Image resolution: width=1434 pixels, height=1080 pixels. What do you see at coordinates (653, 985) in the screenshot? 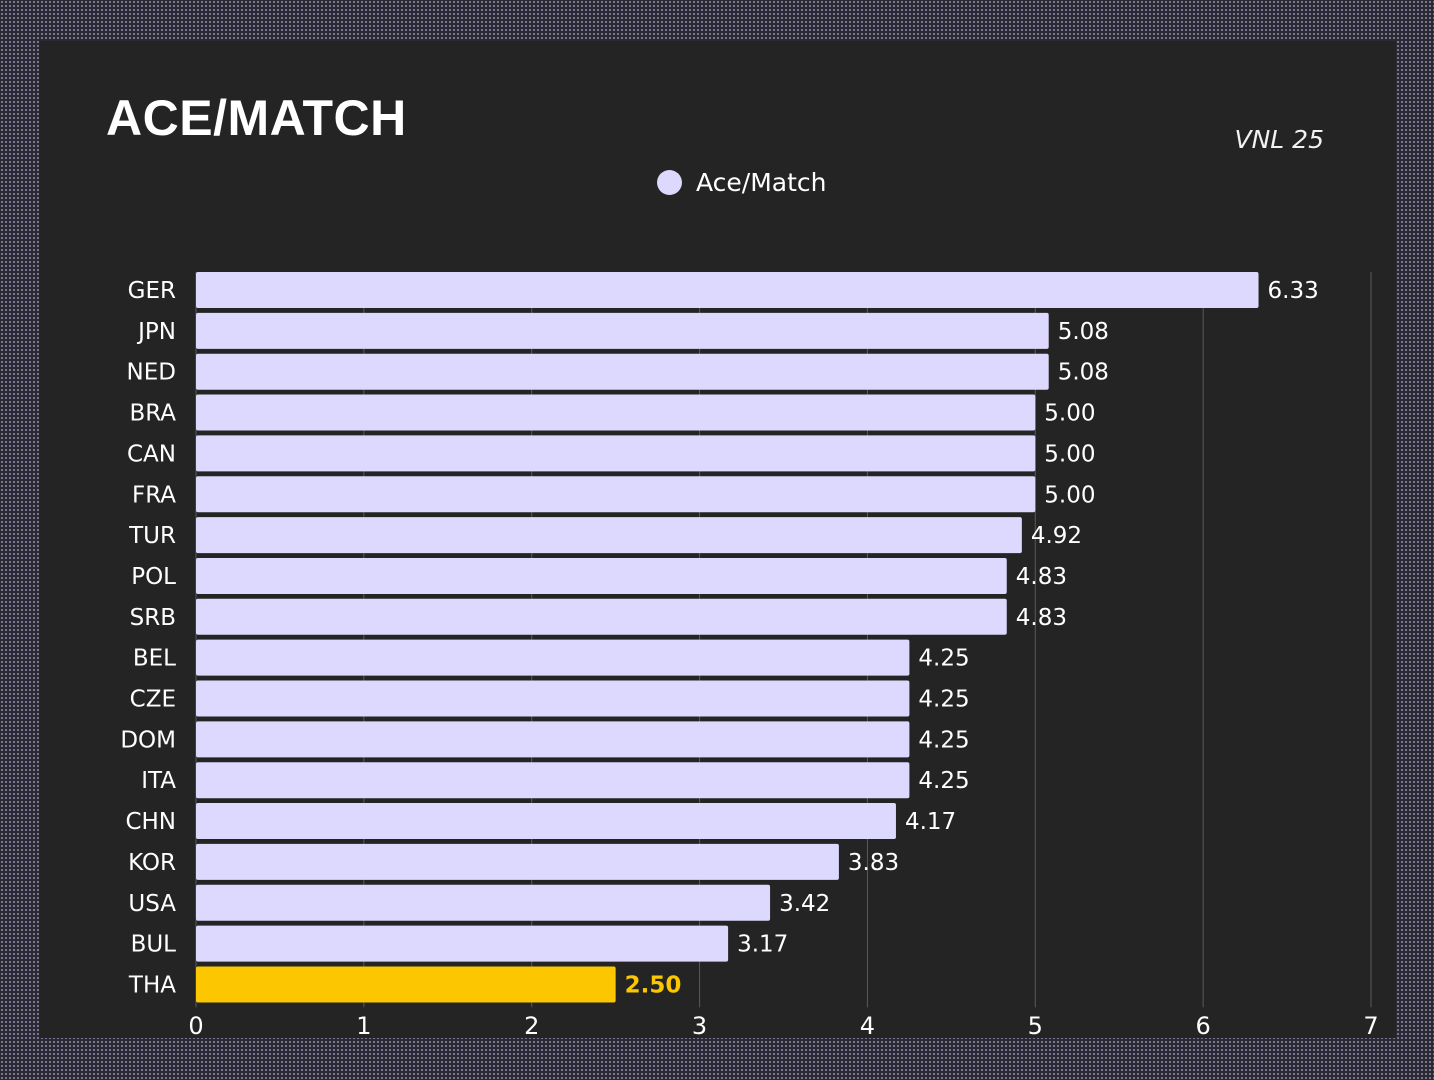
I see `data-label: 2.50` at bounding box center [653, 985].